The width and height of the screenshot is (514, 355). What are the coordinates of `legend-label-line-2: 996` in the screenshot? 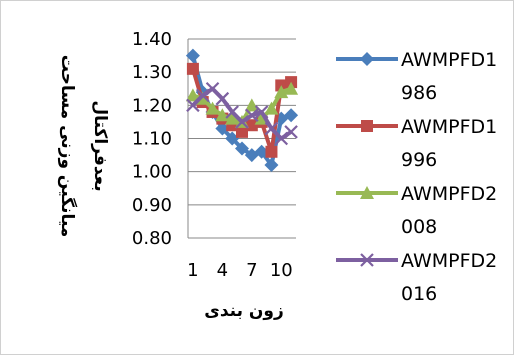 It's located at (419, 160).